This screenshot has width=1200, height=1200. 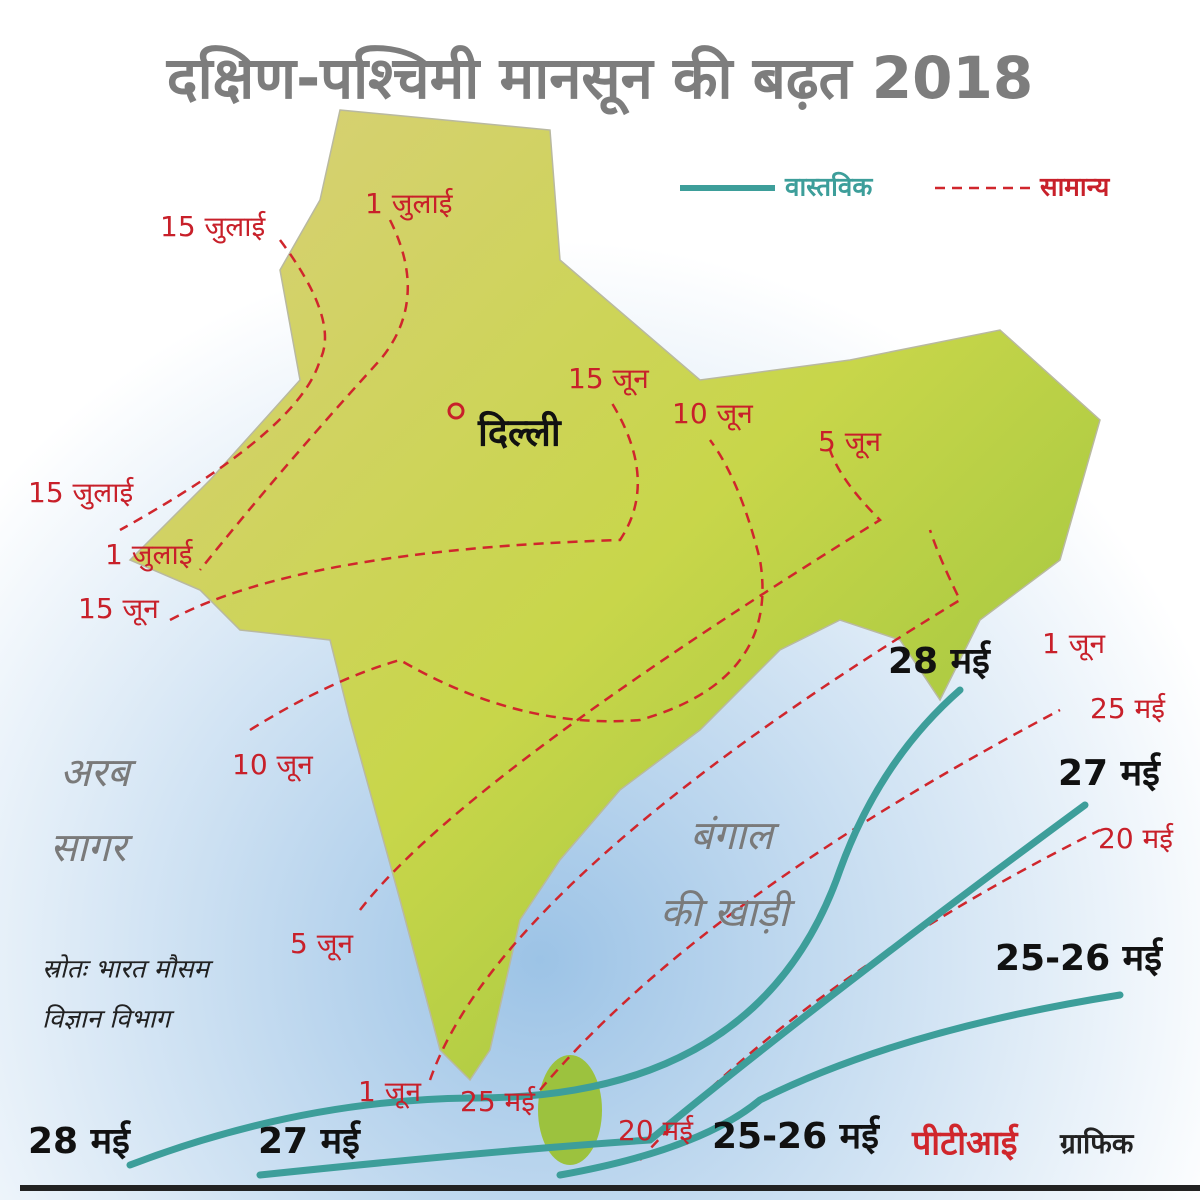 What do you see at coordinates (570, 1110) in the screenshot?
I see `sri-lanka` at bounding box center [570, 1110].